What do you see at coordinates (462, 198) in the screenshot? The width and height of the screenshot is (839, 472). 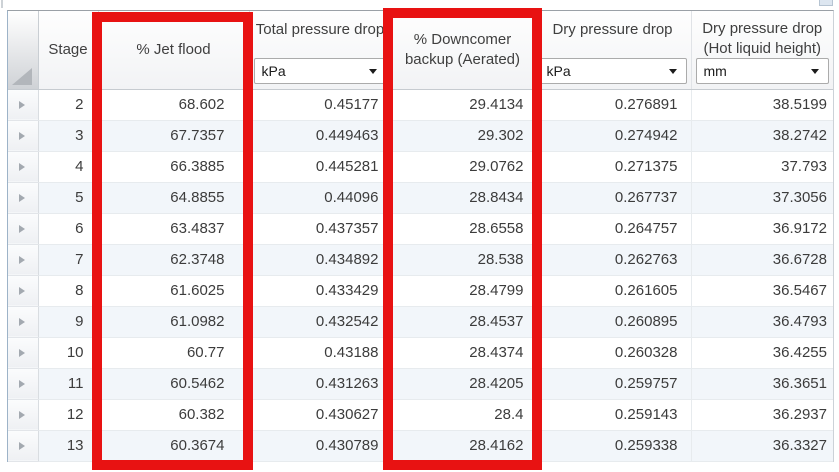 I see `cell-downcomer: 28.8434` at bounding box center [462, 198].